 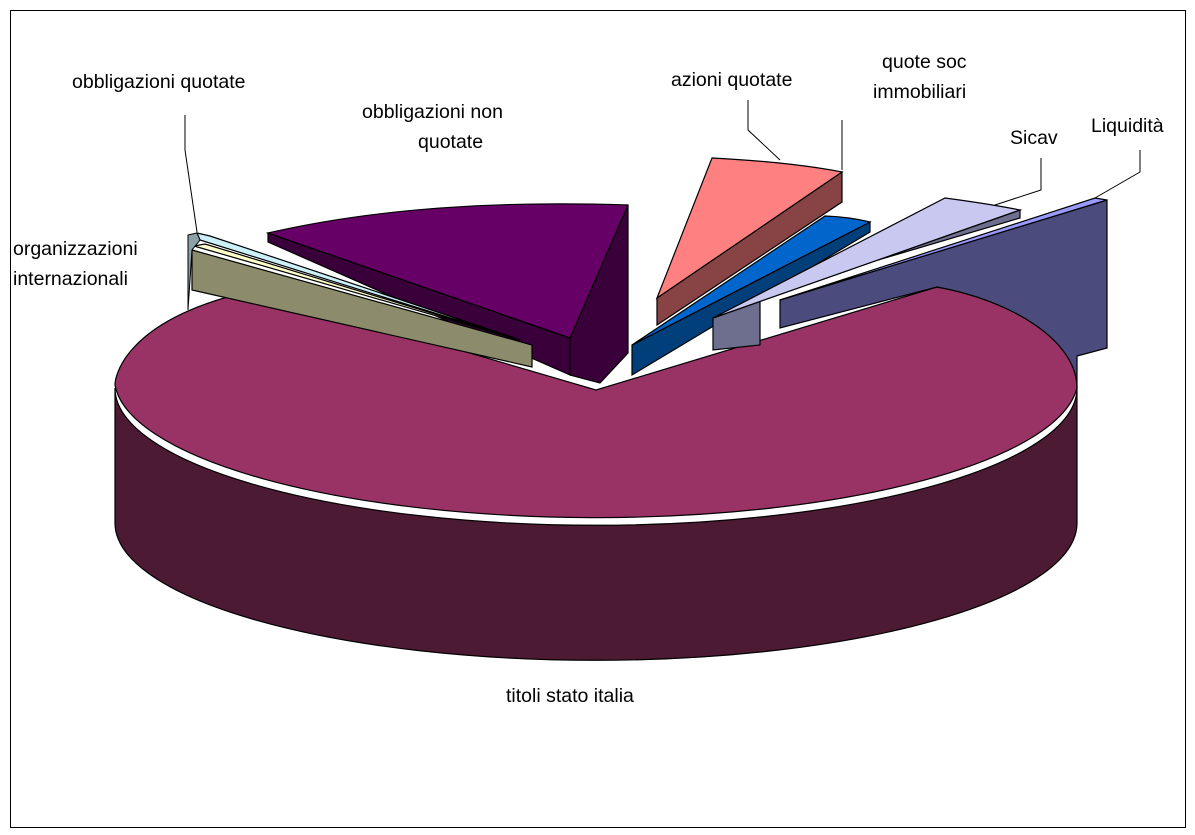 I want to click on leader-obbligazioni-quotate, so click(x=191, y=174).